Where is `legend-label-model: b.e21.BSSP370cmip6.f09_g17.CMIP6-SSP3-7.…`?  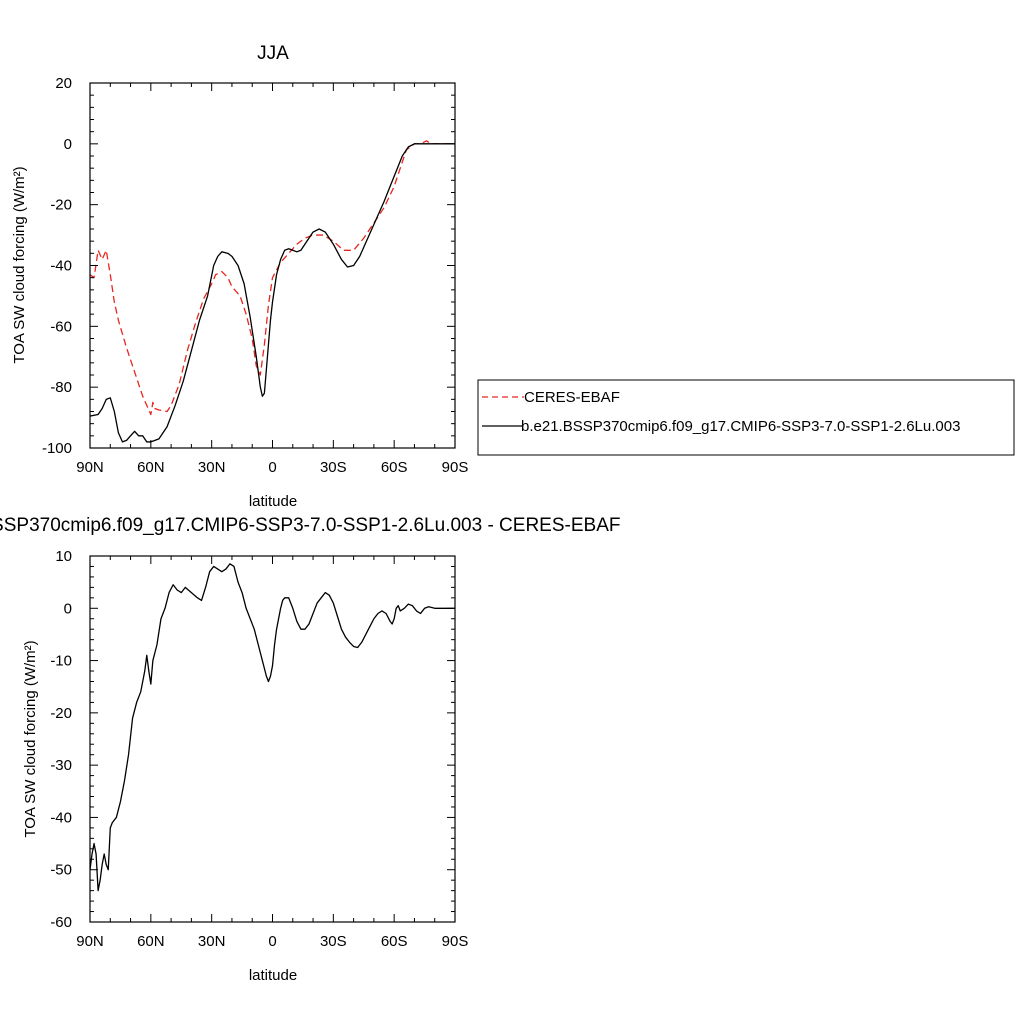
legend-label-model: b.e21.BSSP370cmip6.f09_g17.CMIP6-SSP3-7.… is located at coordinates (740, 426).